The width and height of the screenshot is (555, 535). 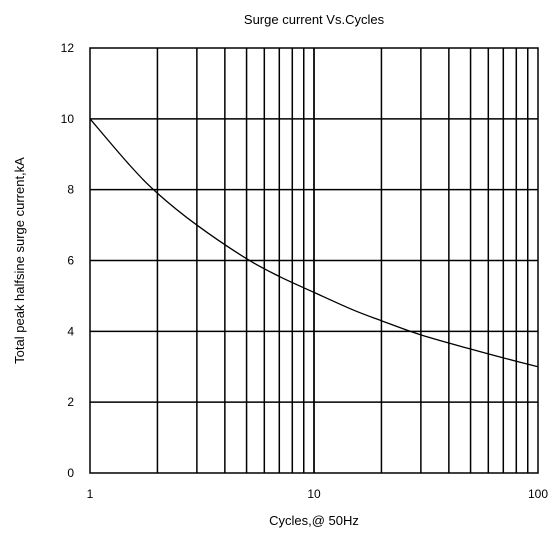 What do you see at coordinates (68, 119) in the screenshot?
I see `y-tick-label: 10` at bounding box center [68, 119].